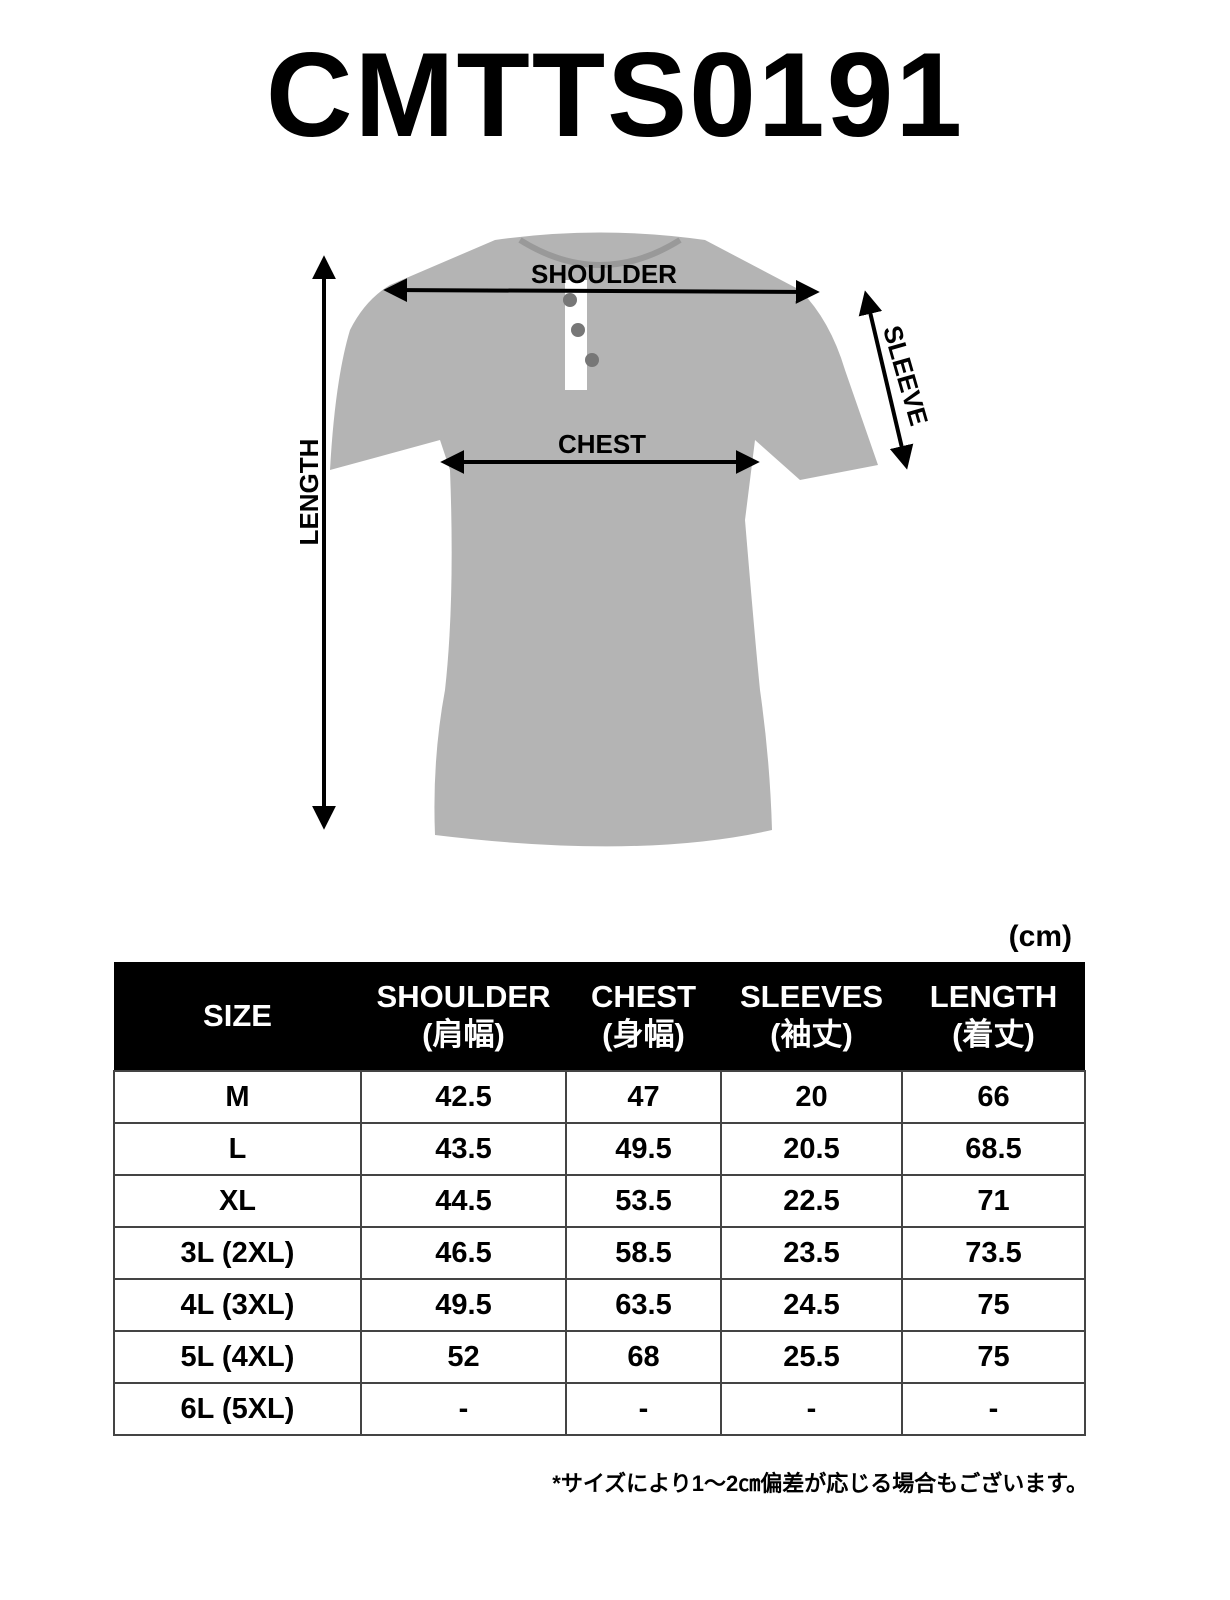 The image size is (1230, 1600). Describe the element at coordinates (643, 1149) in the screenshot. I see `cell-chest: 49.5` at that location.